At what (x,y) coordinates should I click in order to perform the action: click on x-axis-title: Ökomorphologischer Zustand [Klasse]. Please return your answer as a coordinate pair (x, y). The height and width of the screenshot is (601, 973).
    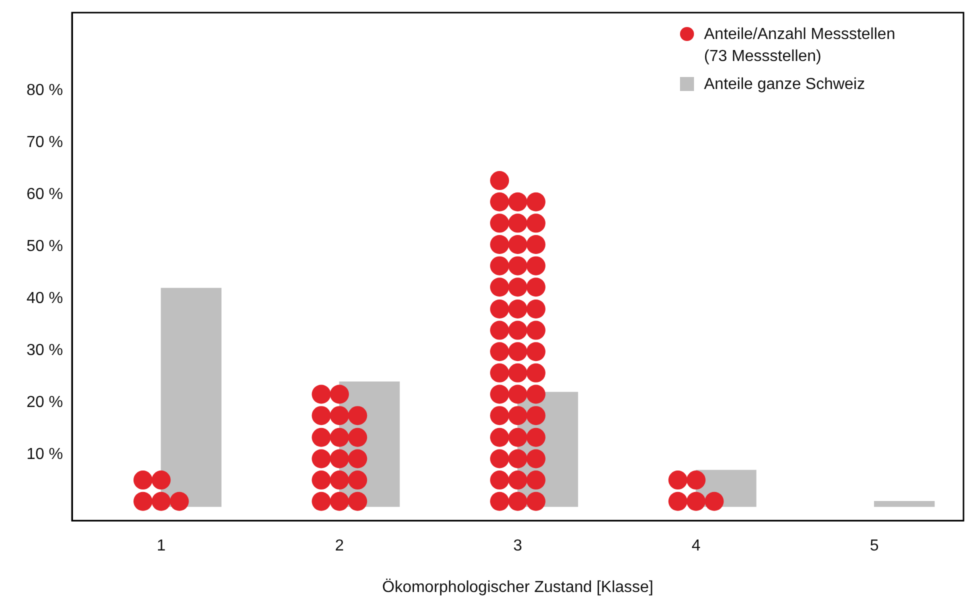
    Looking at the image, I should click on (518, 587).